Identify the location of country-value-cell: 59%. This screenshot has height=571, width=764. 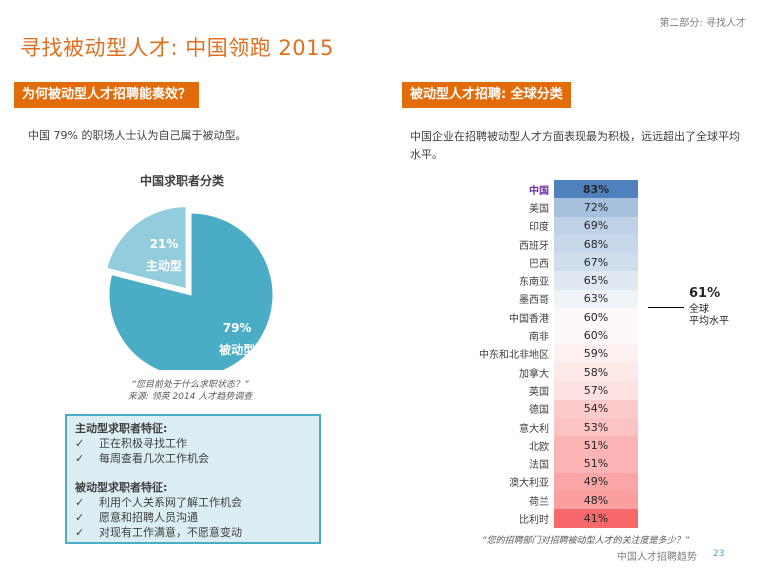
(596, 353).